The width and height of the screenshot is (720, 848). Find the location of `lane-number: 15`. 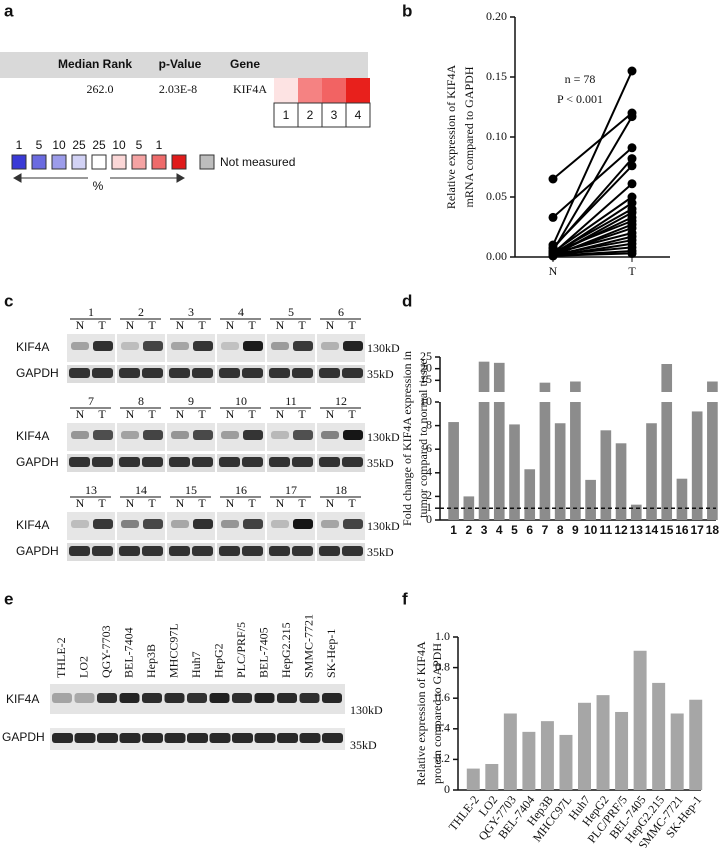

lane-number: 15 is located at coordinates (191, 490).